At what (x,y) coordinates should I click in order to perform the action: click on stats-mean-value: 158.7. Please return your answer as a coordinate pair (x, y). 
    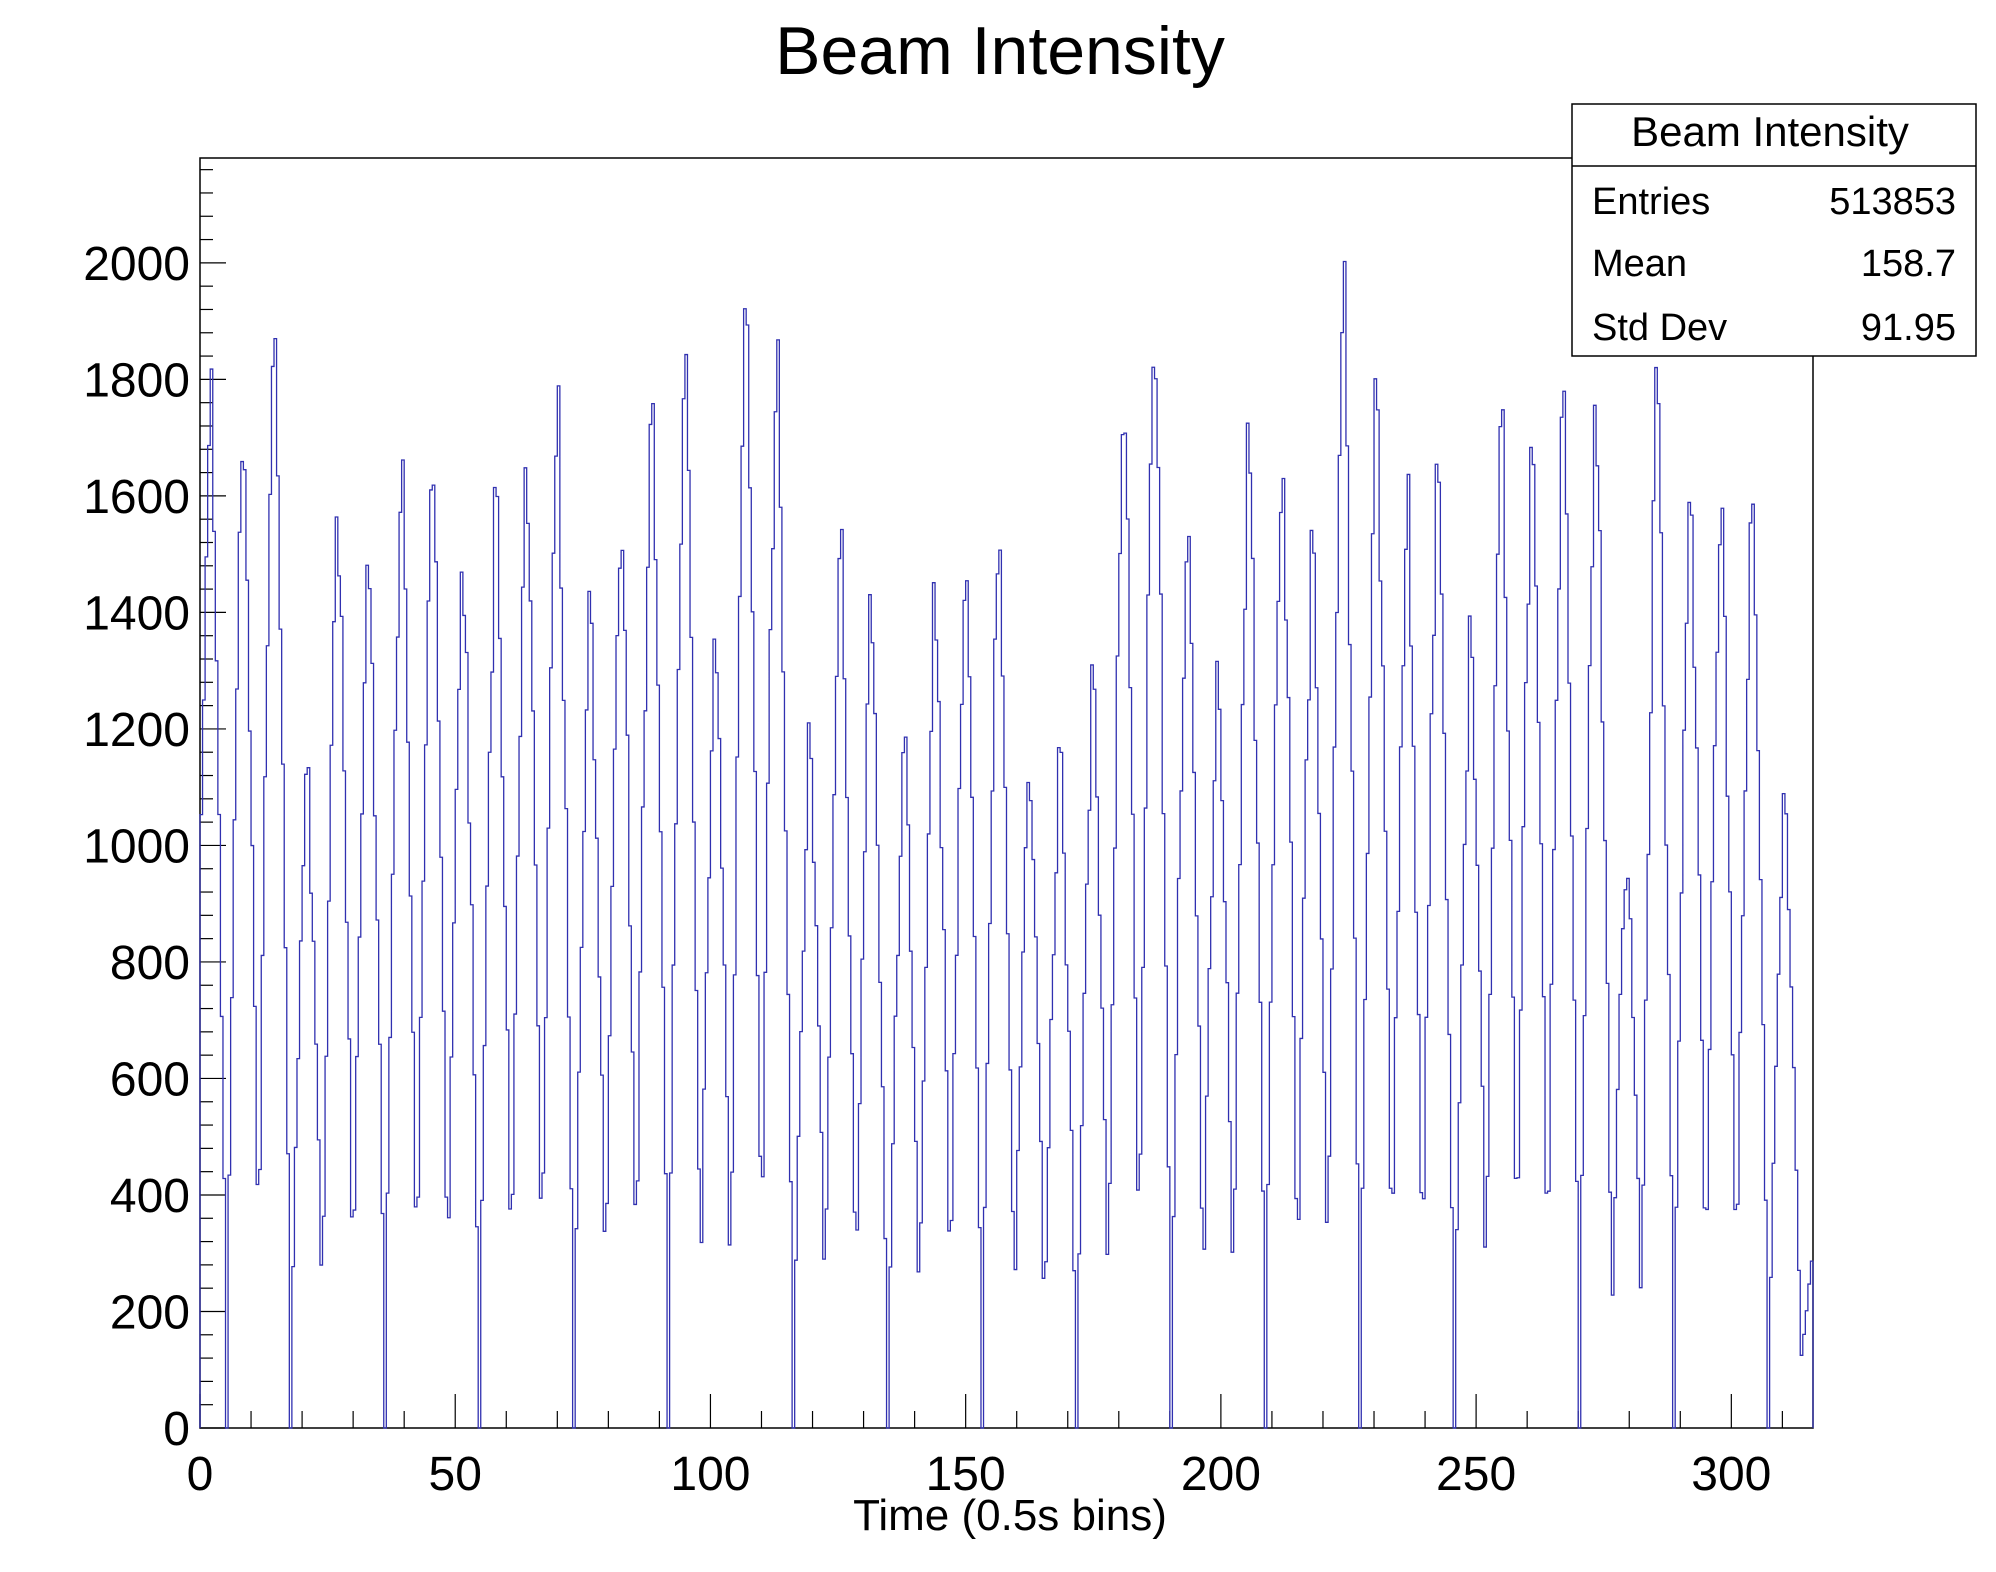
    Looking at the image, I should click on (1908, 264).